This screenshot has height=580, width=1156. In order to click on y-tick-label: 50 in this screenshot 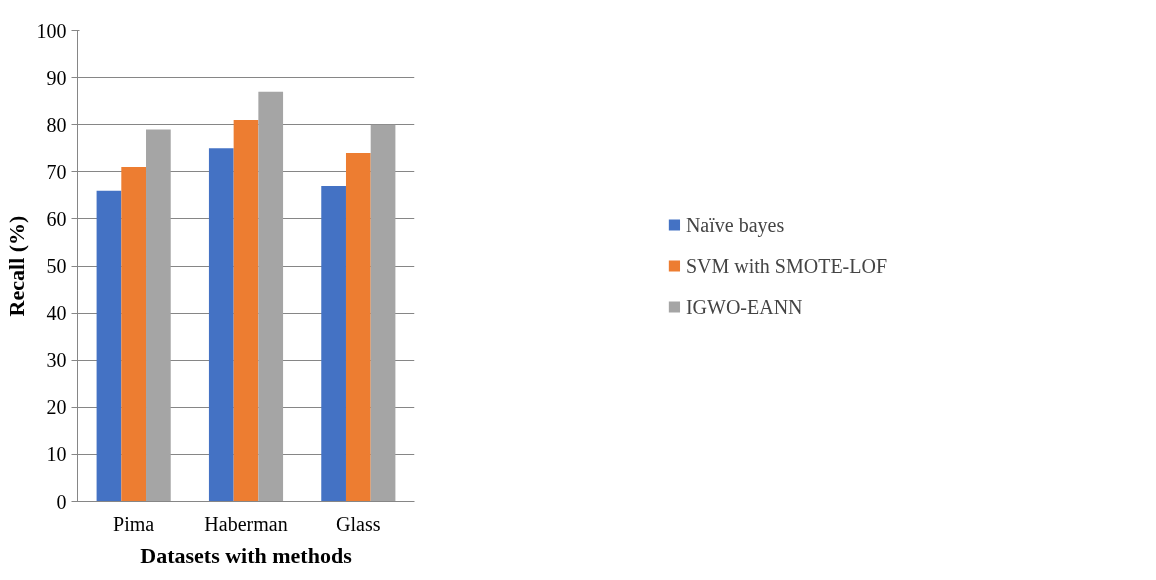, I will do `click(56, 266)`.